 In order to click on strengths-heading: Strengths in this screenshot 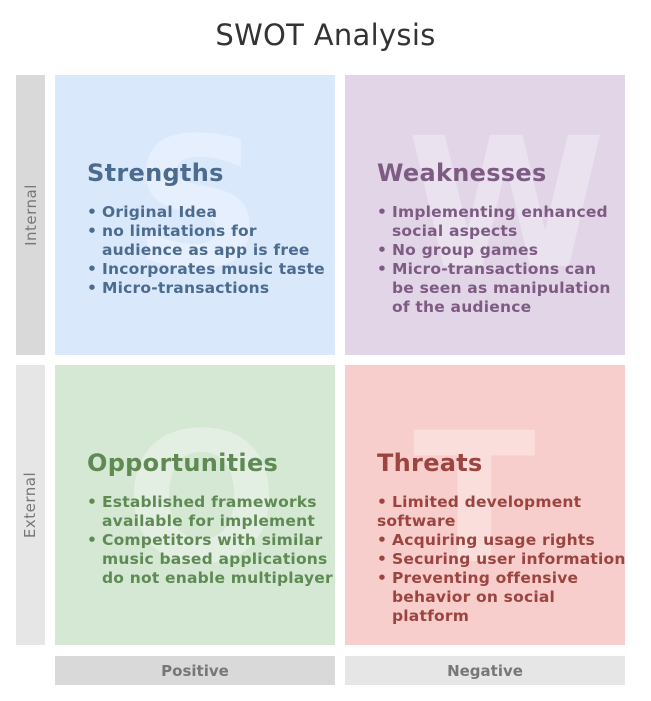, I will do `click(155, 173)`.